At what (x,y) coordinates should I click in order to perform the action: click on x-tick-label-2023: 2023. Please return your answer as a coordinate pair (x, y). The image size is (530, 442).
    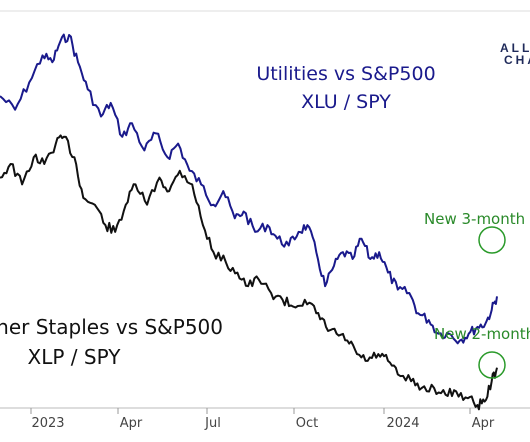
    Looking at the image, I should click on (47, 423).